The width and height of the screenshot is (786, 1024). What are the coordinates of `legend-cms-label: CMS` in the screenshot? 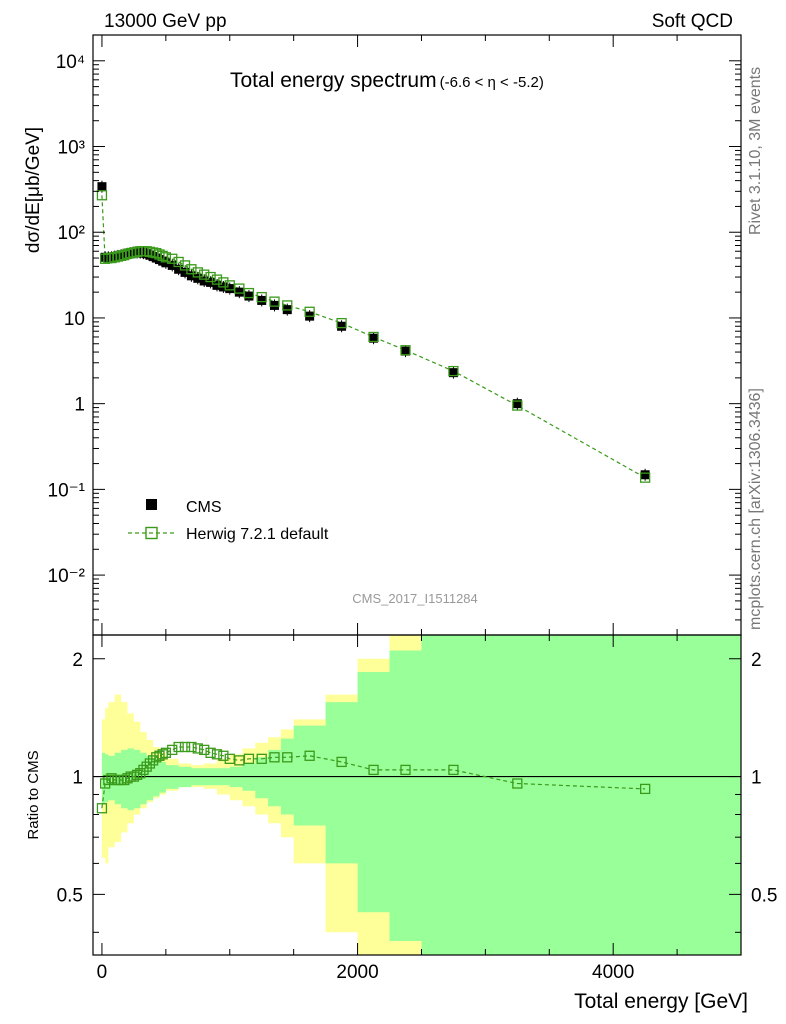 It's located at (204, 507).